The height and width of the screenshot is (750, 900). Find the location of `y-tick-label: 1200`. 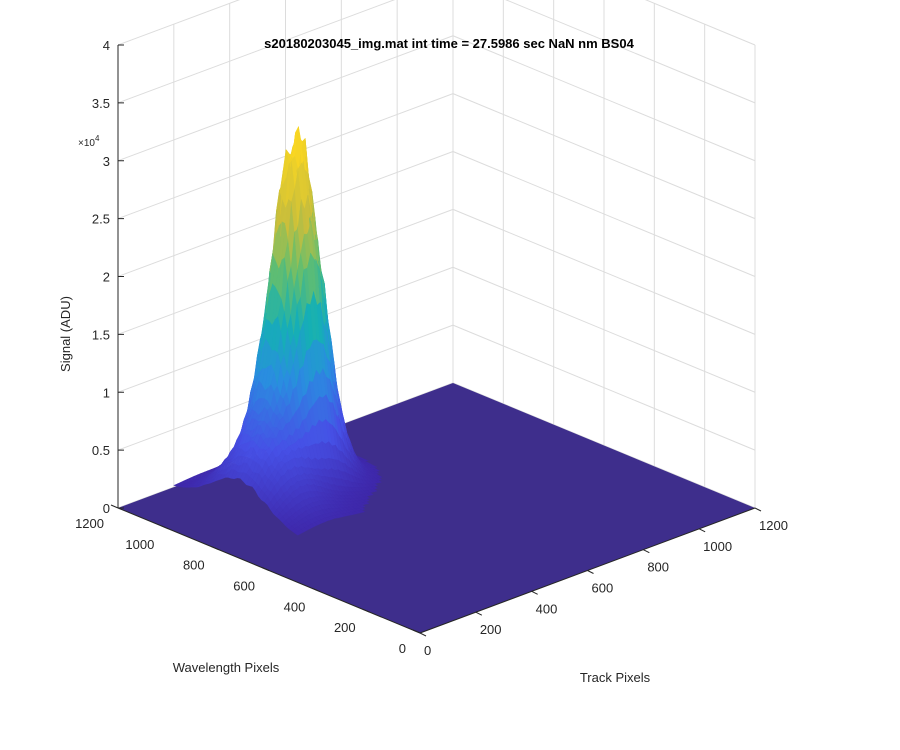

y-tick-label: 1200 is located at coordinates (89, 523).